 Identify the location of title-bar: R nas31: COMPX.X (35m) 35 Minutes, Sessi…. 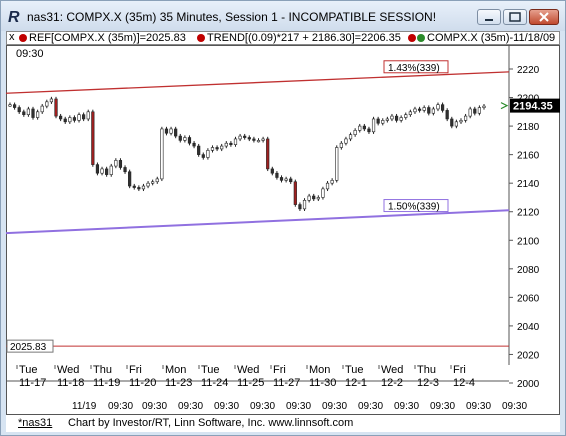
(283, 16).